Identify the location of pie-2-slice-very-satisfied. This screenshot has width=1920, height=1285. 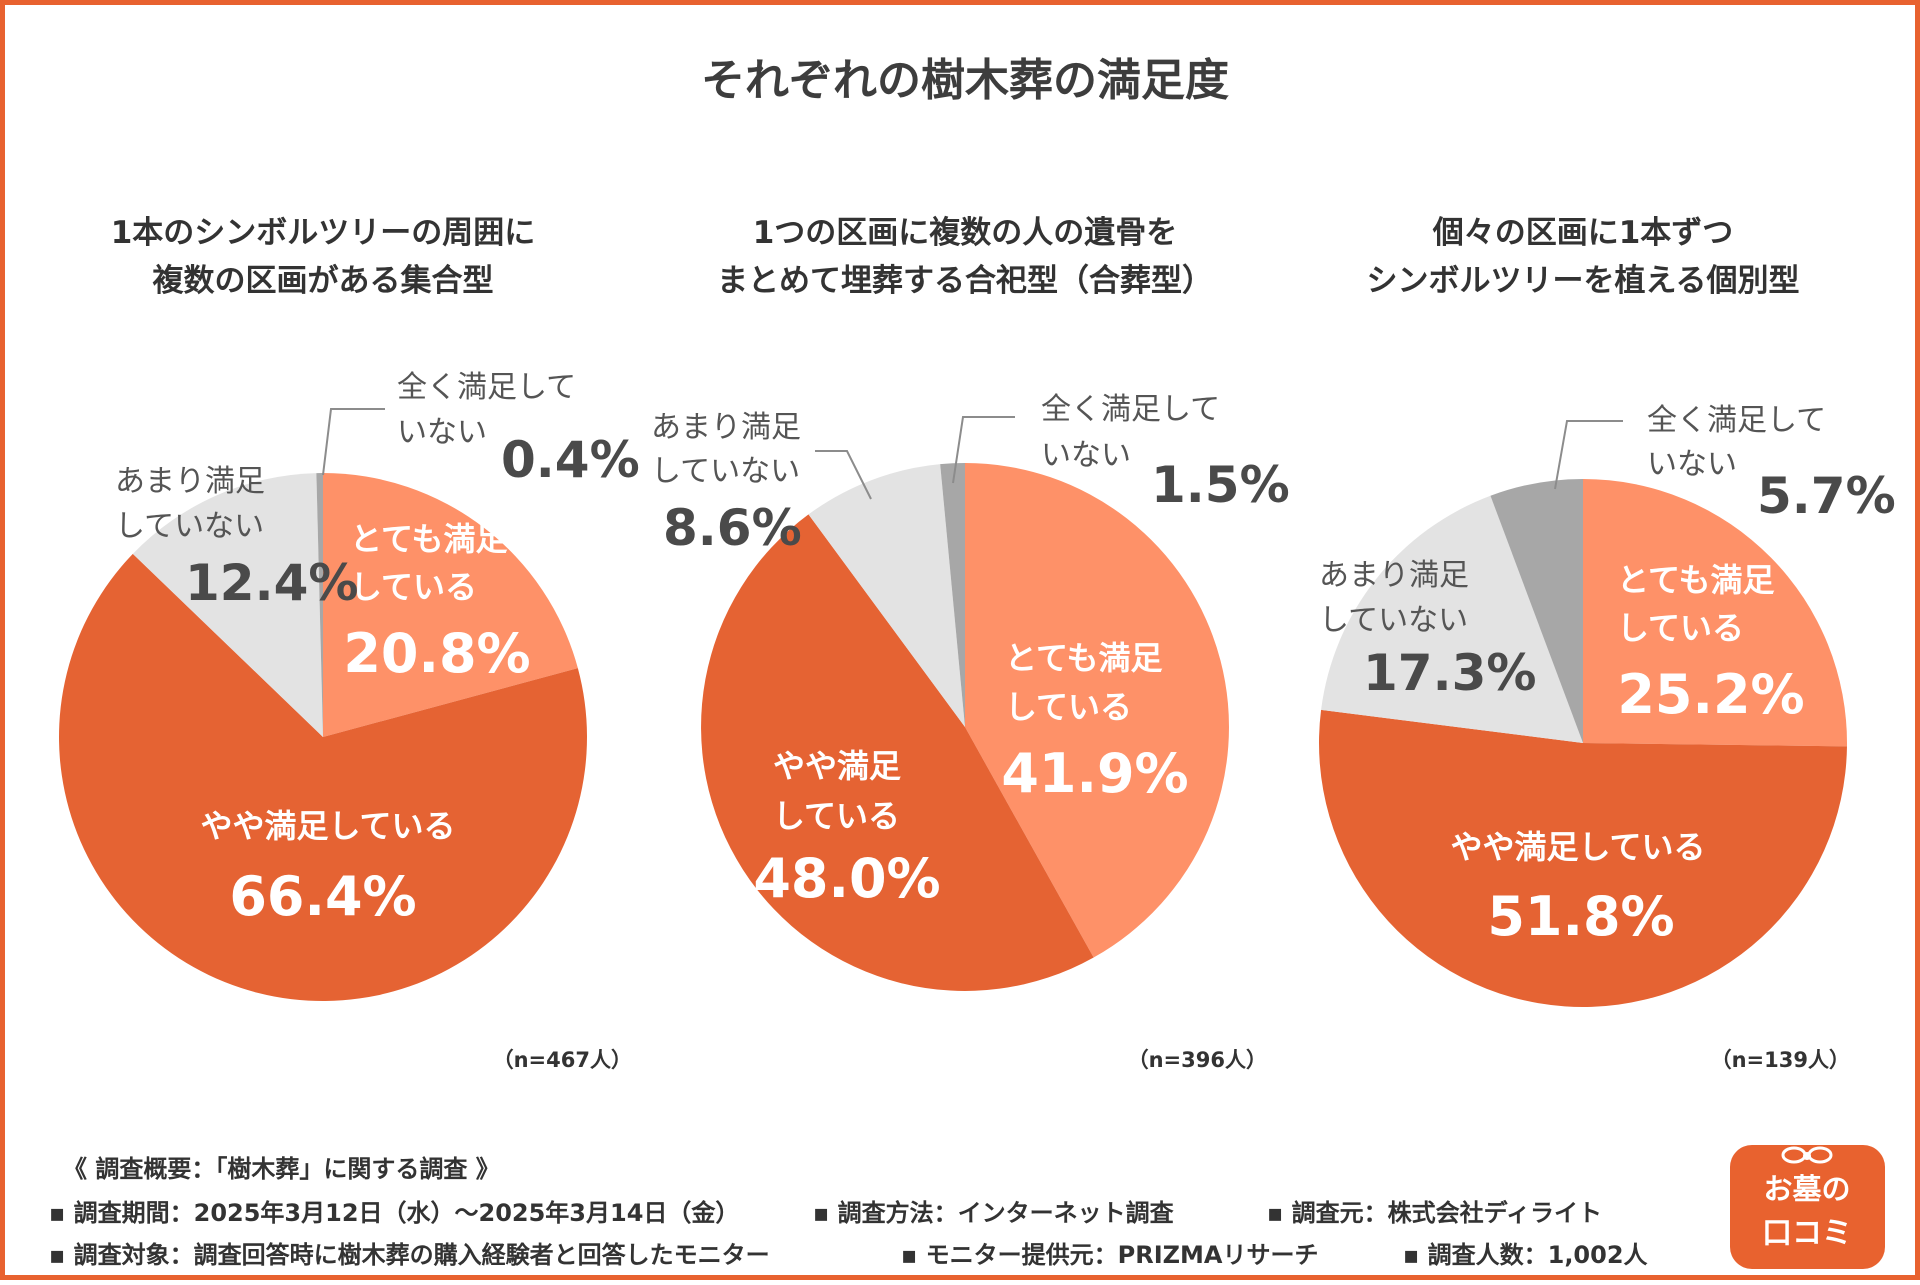
(1097, 710).